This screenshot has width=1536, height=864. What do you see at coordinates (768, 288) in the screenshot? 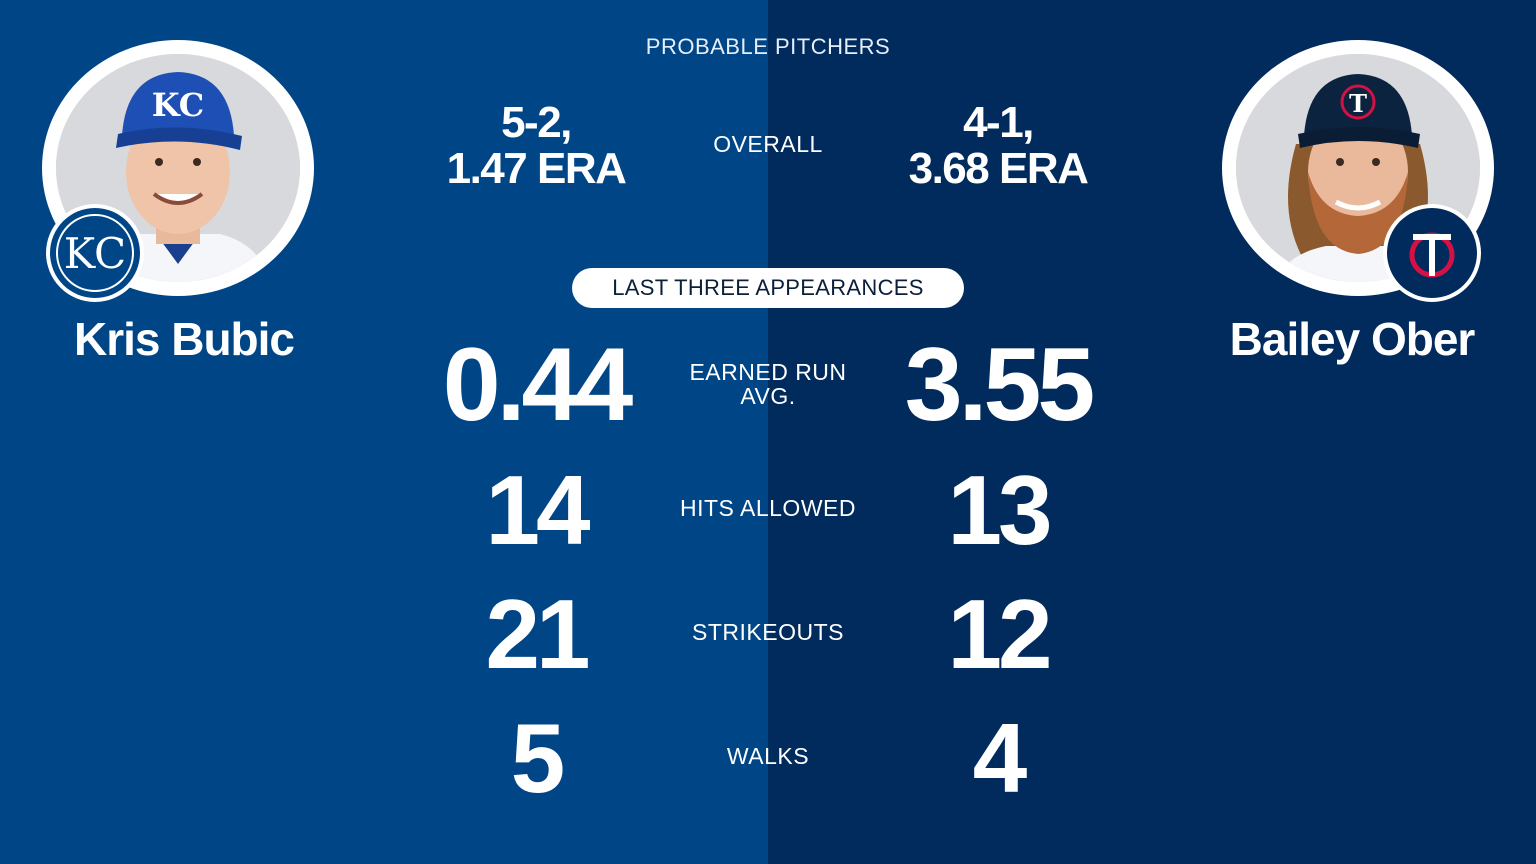
I see `section-title-pill: LAST THREE APPEARANCES` at bounding box center [768, 288].